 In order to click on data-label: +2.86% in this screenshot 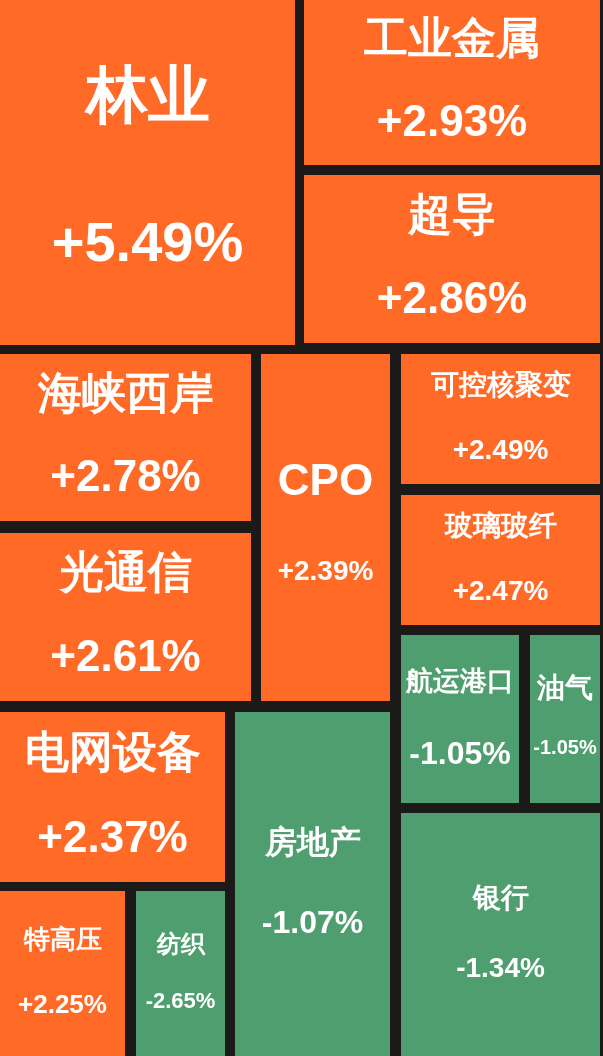, I will do `click(452, 298)`.